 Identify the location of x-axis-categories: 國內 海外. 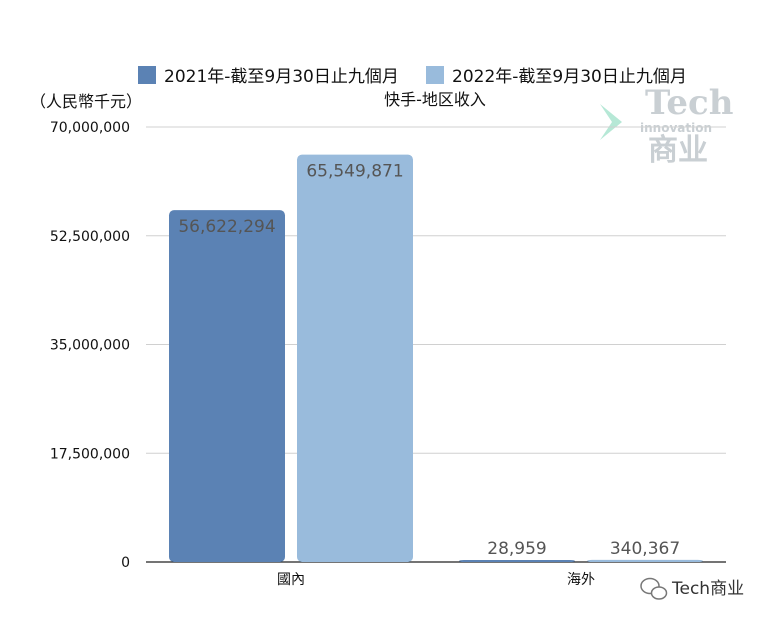
(436, 580).